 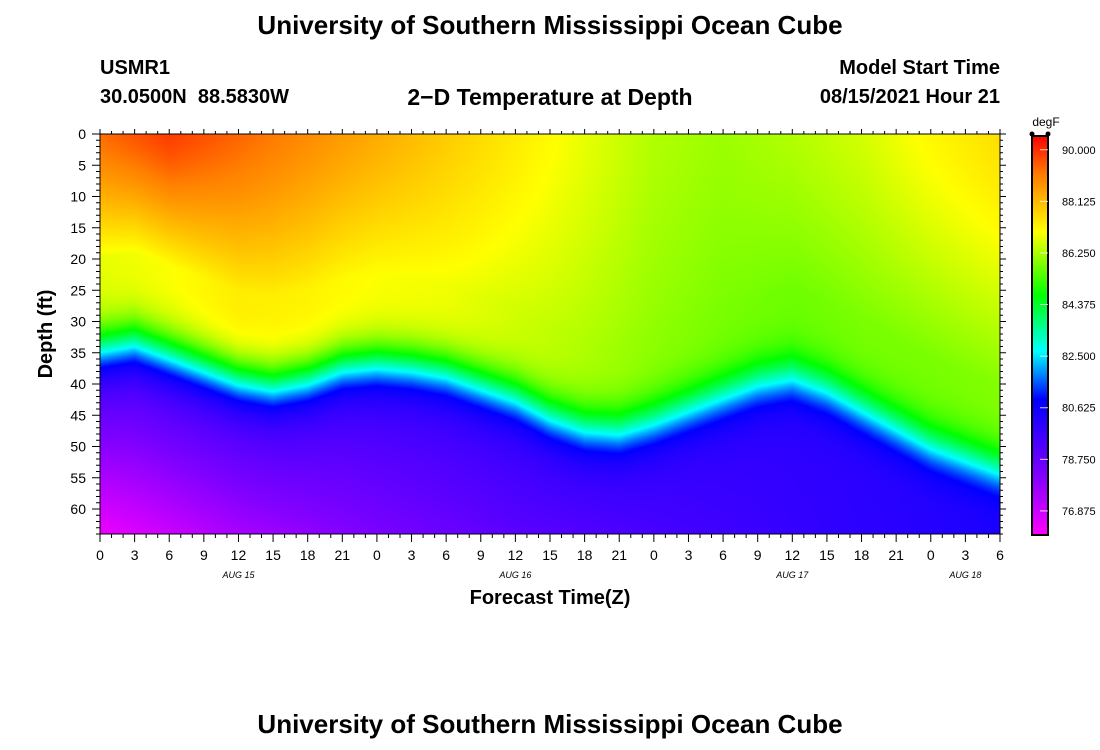 What do you see at coordinates (919, 68) in the screenshot?
I see `model-start-label: Model Start Time` at bounding box center [919, 68].